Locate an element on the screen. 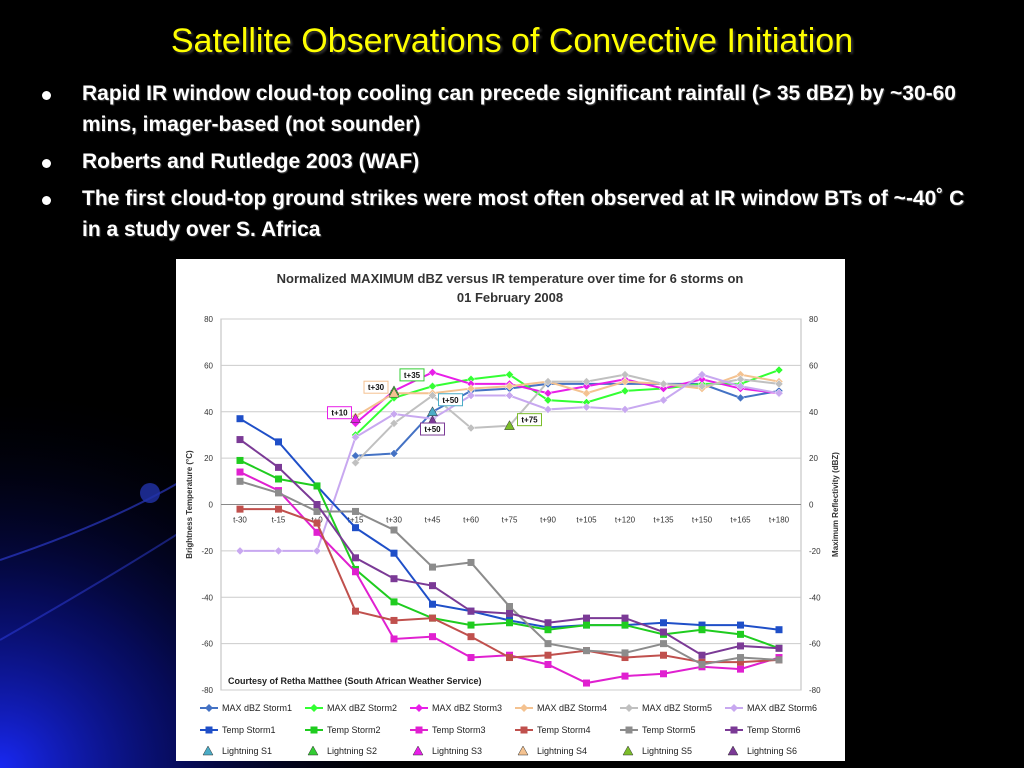 The image size is (1024, 768). legend-label-temp-storm2: Temp Storm2 is located at coordinates (354, 730).